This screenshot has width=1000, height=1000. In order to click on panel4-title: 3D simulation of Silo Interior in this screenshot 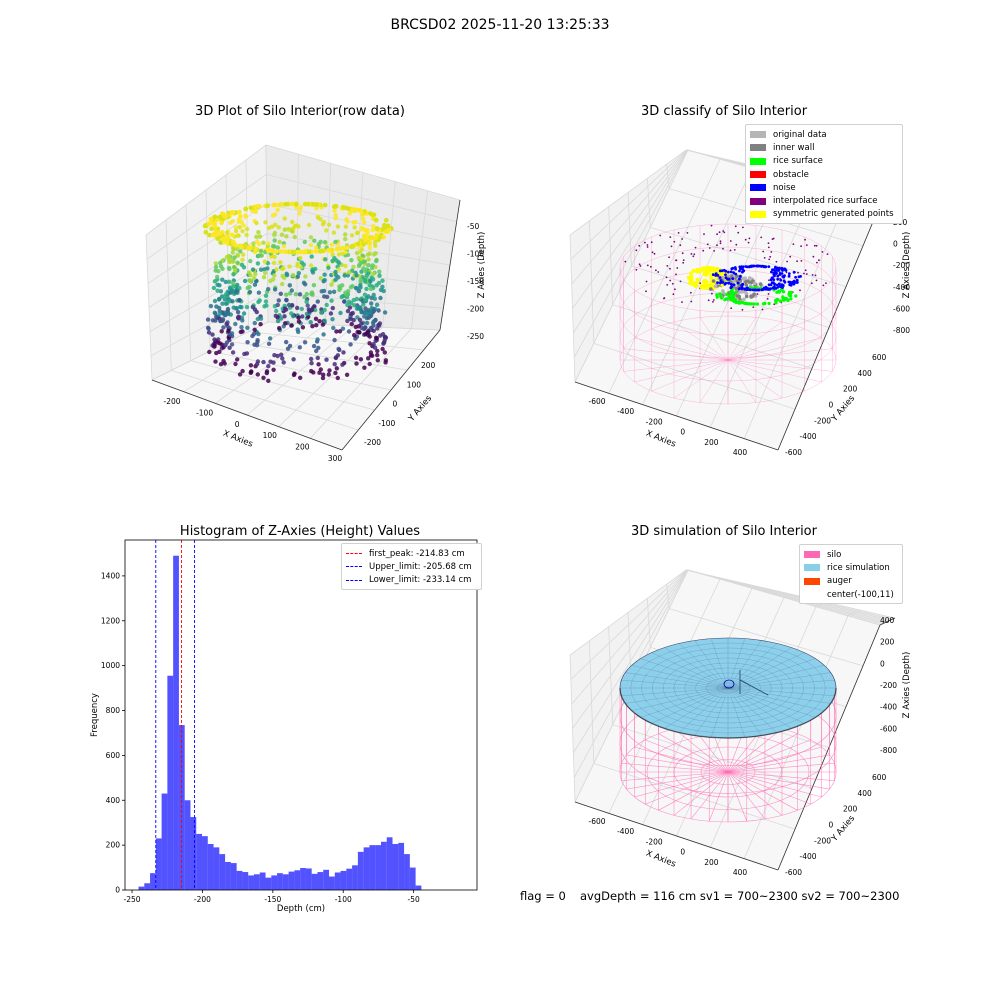, I will do `click(724, 531)`.